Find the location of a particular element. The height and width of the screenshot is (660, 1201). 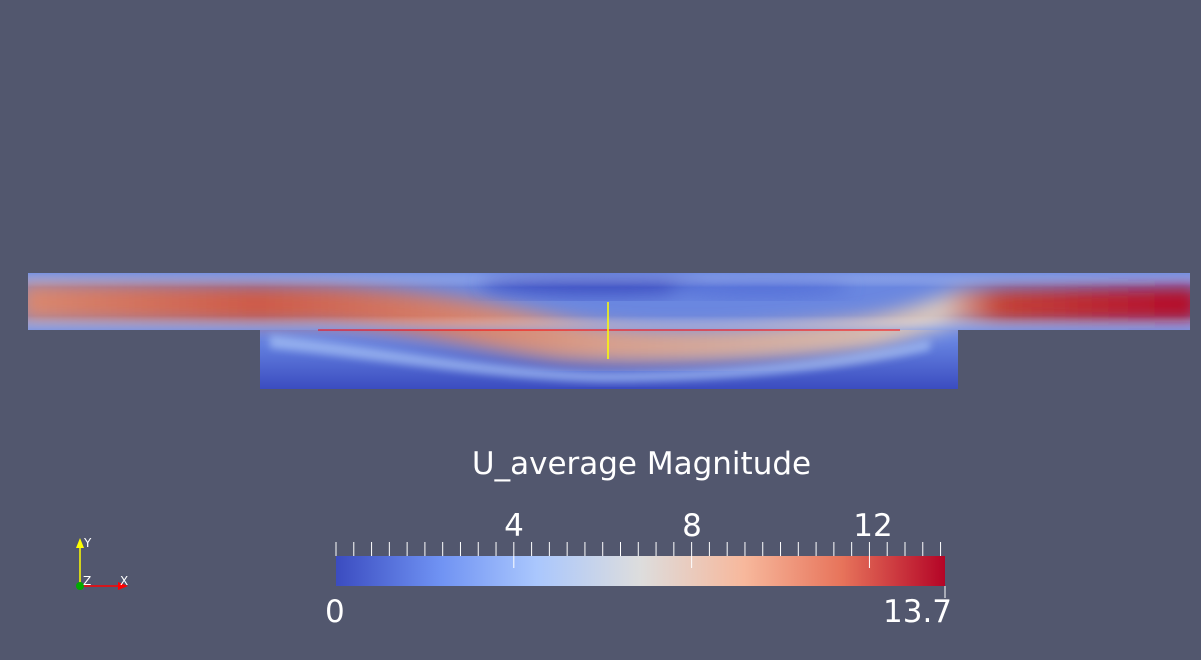

x-axis-label: X is located at coordinates (124, 581).